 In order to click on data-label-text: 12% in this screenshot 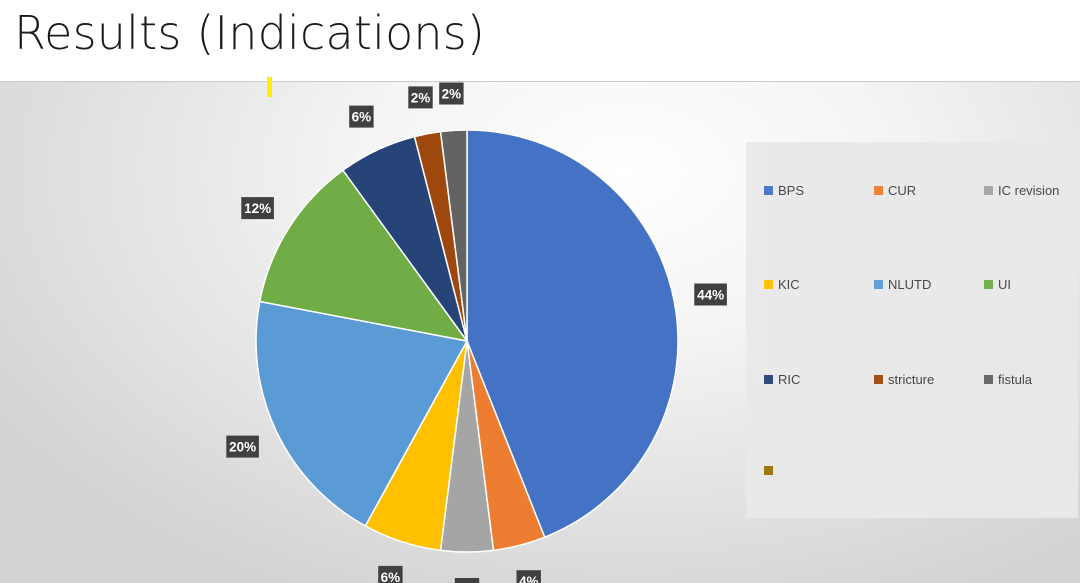, I will do `click(257, 208)`.